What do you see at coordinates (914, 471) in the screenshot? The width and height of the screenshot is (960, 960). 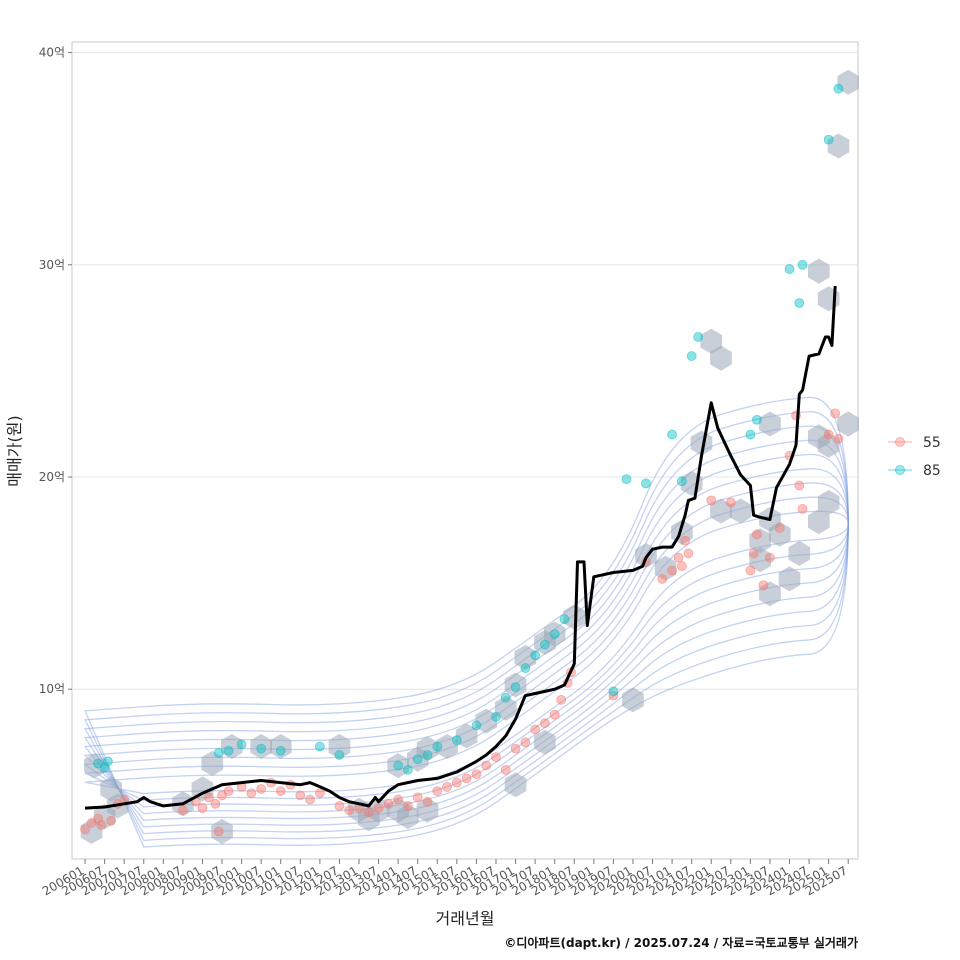 I see `legend-item-85: 85` at bounding box center [914, 471].